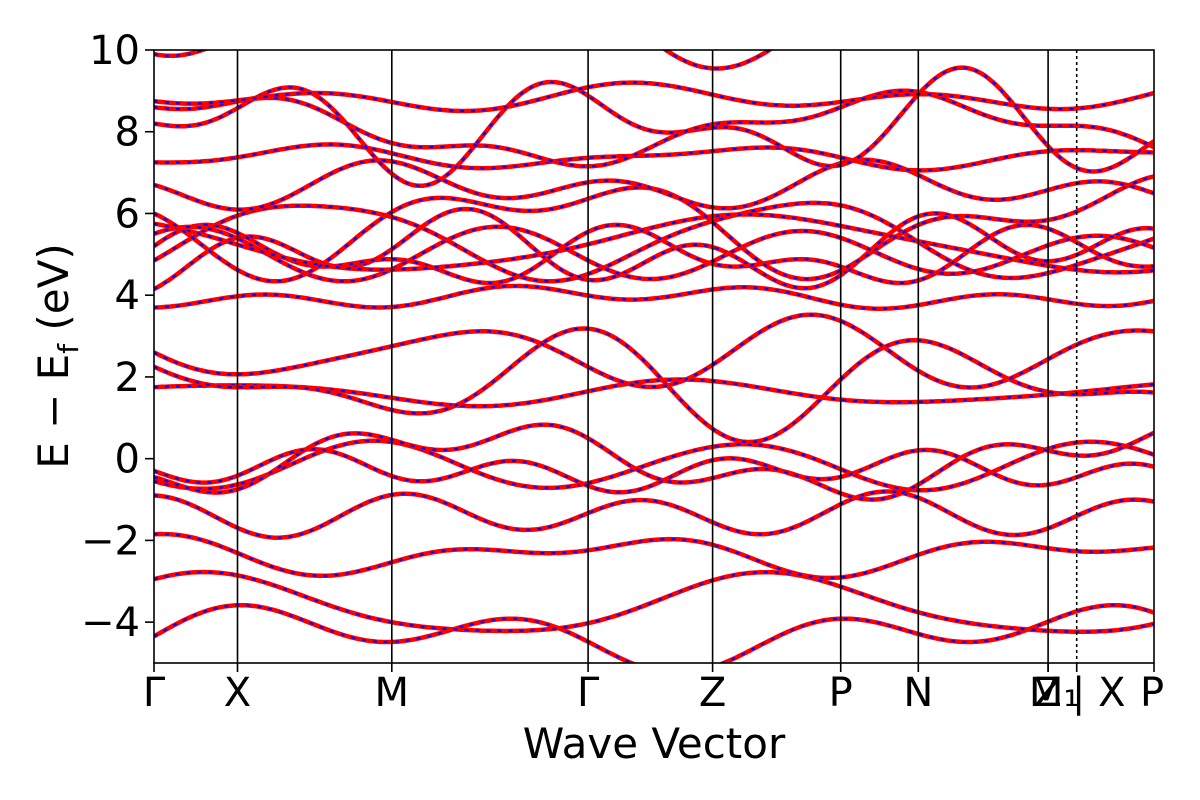  I want to click on x-tick-label: M₁, so click(1054, 693).